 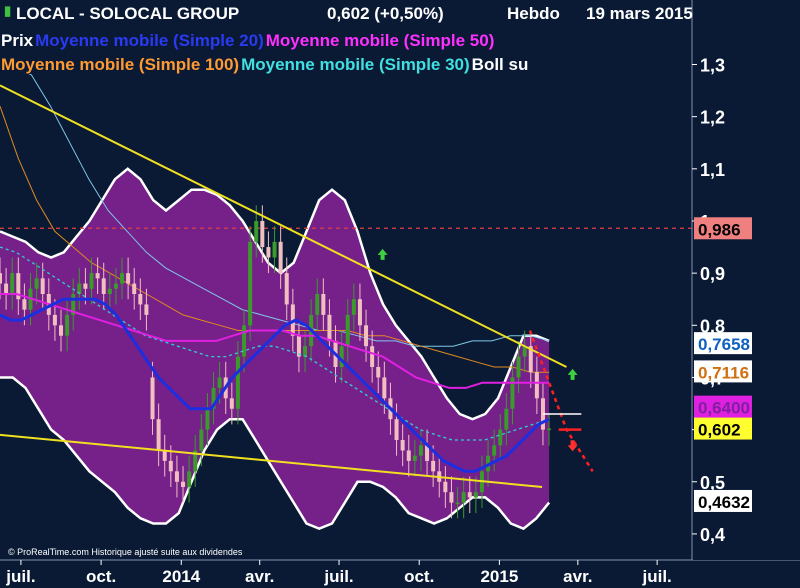 What do you see at coordinates (385, 13) in the screenshot?
I see `last-quote: 0,602 (+0,50%)` at bounding box center [385, 13].